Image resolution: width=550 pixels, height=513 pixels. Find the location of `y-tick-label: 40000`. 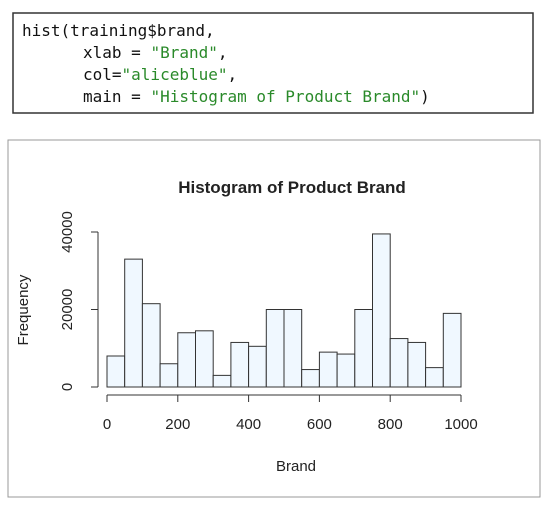

y-tick-label: 40000 is located at coordinates (67, 232).